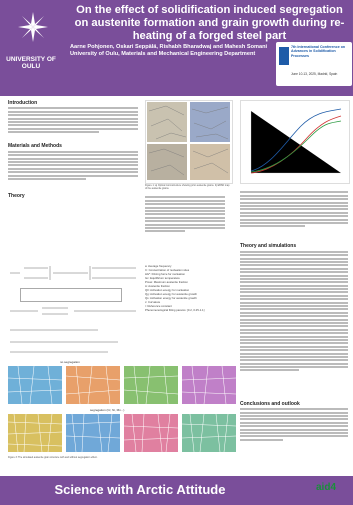 The image size is (353, 505). I want to click on right-text-top, so click(294, 217).